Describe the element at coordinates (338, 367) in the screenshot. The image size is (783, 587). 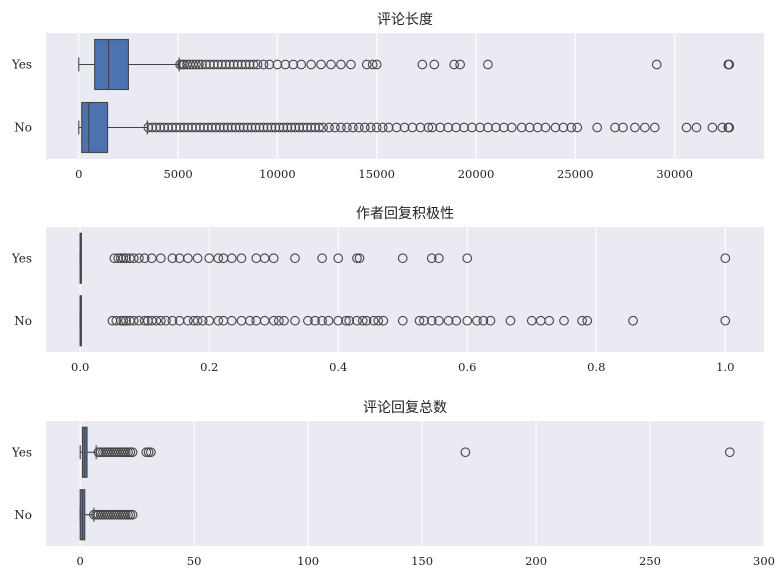
I see `x-tick-label: 0.4` at that location.